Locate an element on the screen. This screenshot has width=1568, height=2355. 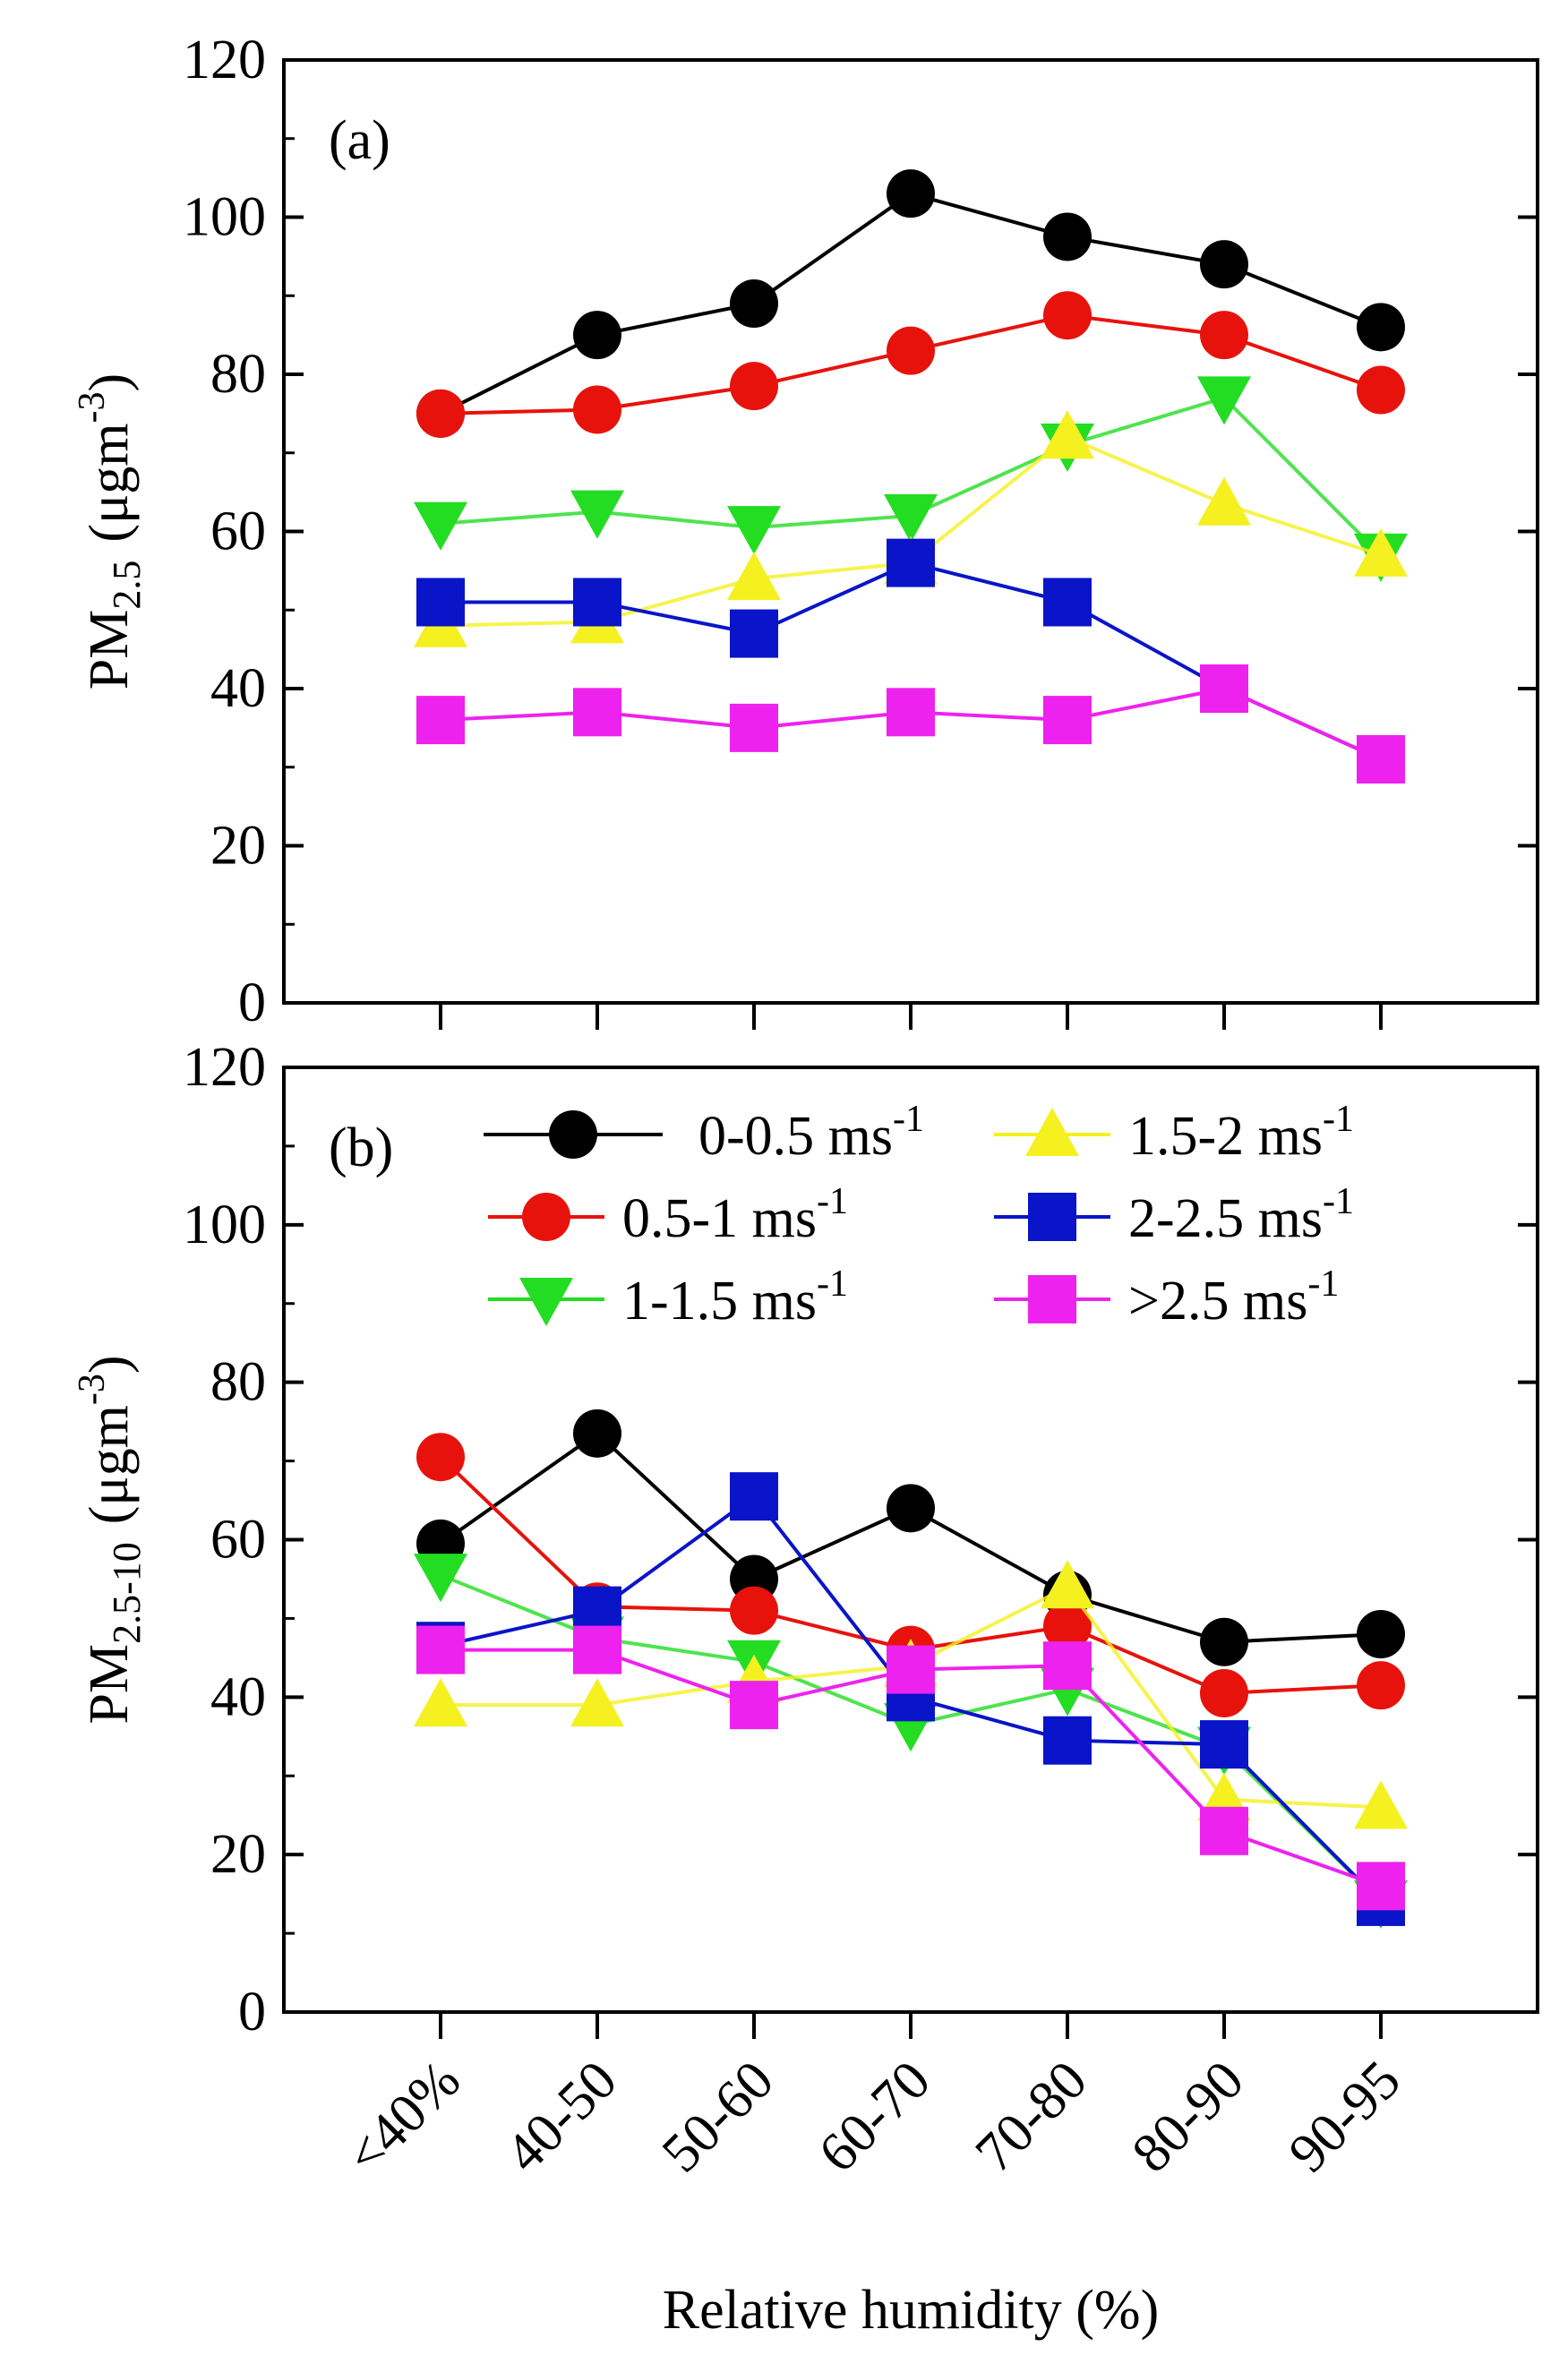
x-tick-label: 70-80 is located at coordinates (1032, 2117).